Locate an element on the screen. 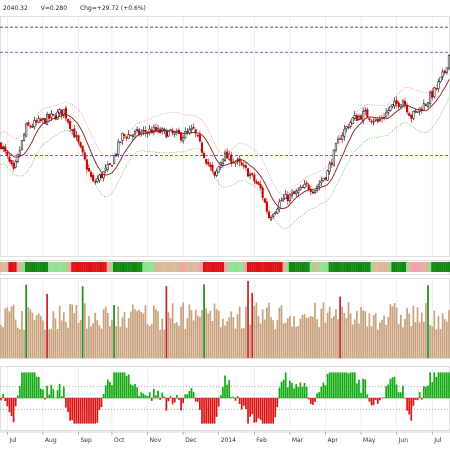  price-info-bar: 2040.32 V=0.280 Chg=+29.72 (+0.6%) is located at coordinates (225, 9).